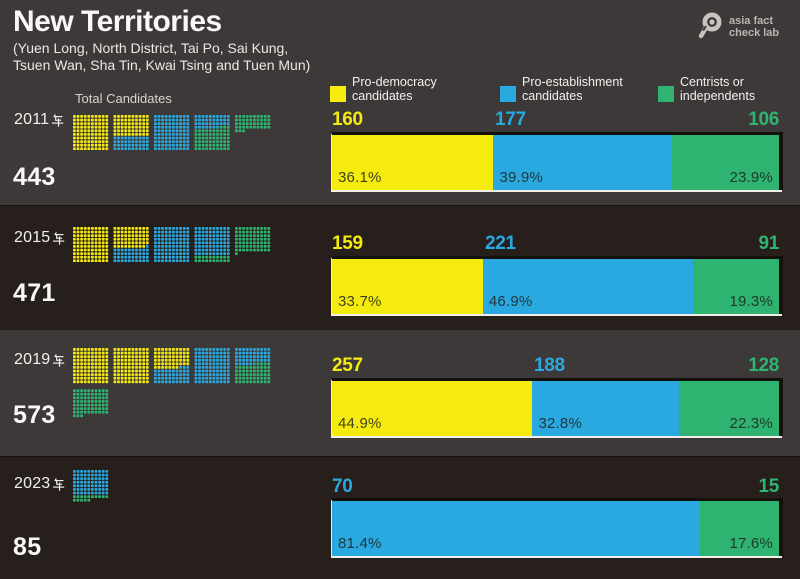 The image size is (800, 579). I want to click on segment-count-label: 188, so click(549, 365).